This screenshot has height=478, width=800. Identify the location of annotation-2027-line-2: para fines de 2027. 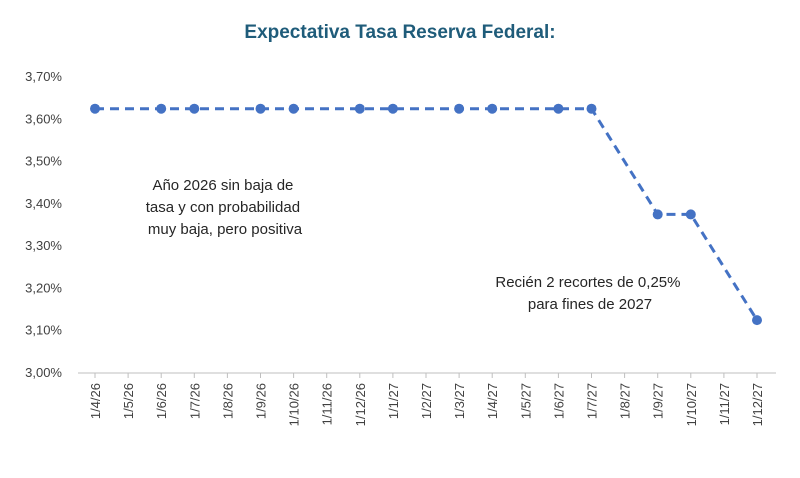
(590, 304).